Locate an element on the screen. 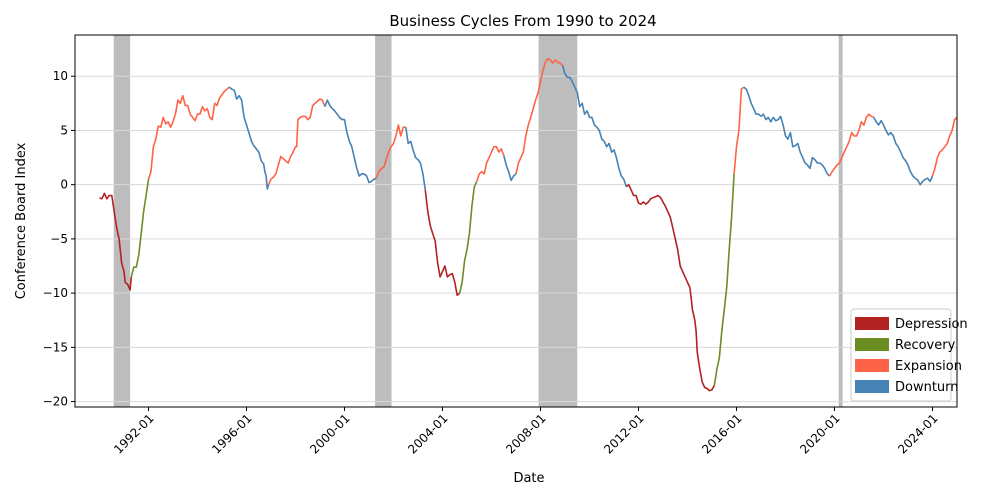 The image size is (1000, 500). x-tick-label: 2024-01 is located at coordinates (917, 433).